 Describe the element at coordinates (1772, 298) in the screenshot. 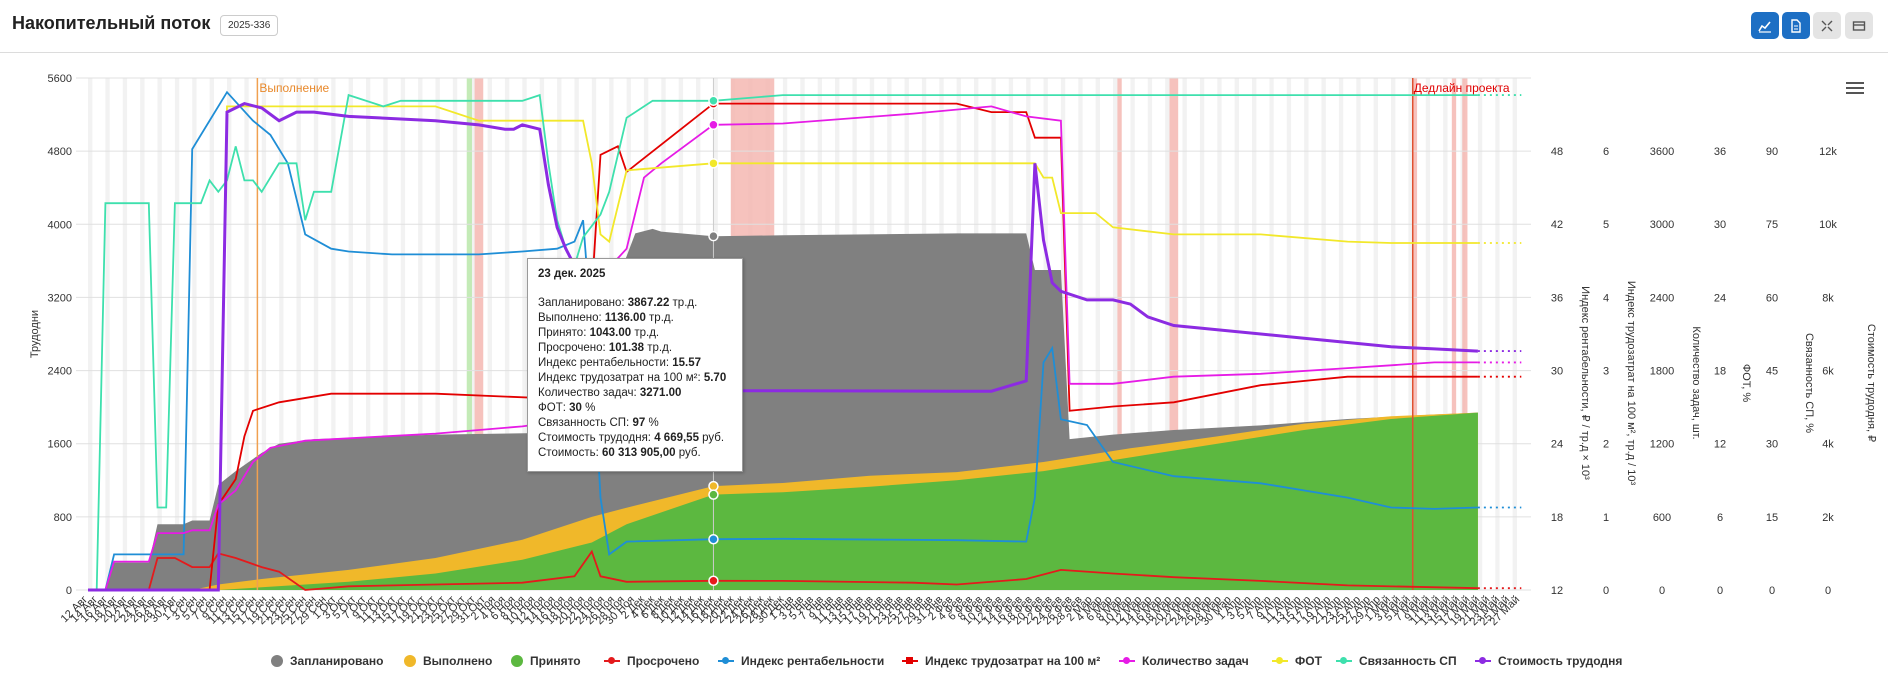

I see `right-tick-label: 60` at that location.